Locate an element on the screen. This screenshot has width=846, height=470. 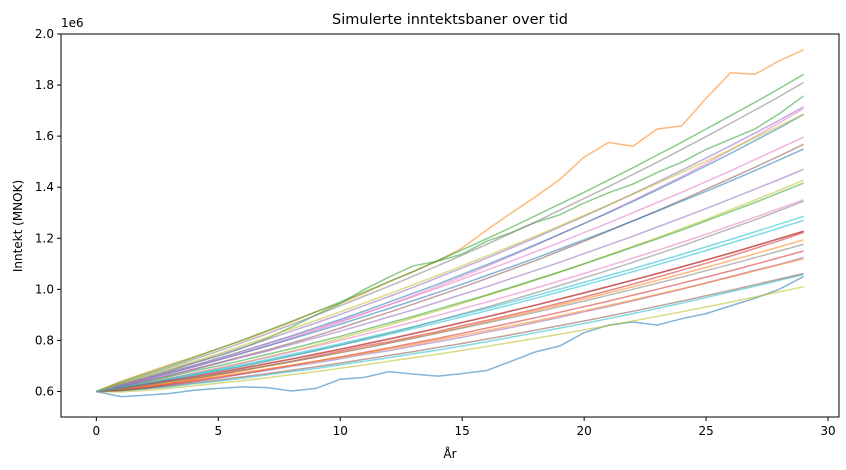
y-tick-label: 1.0 is located at coordinates (44, 289).